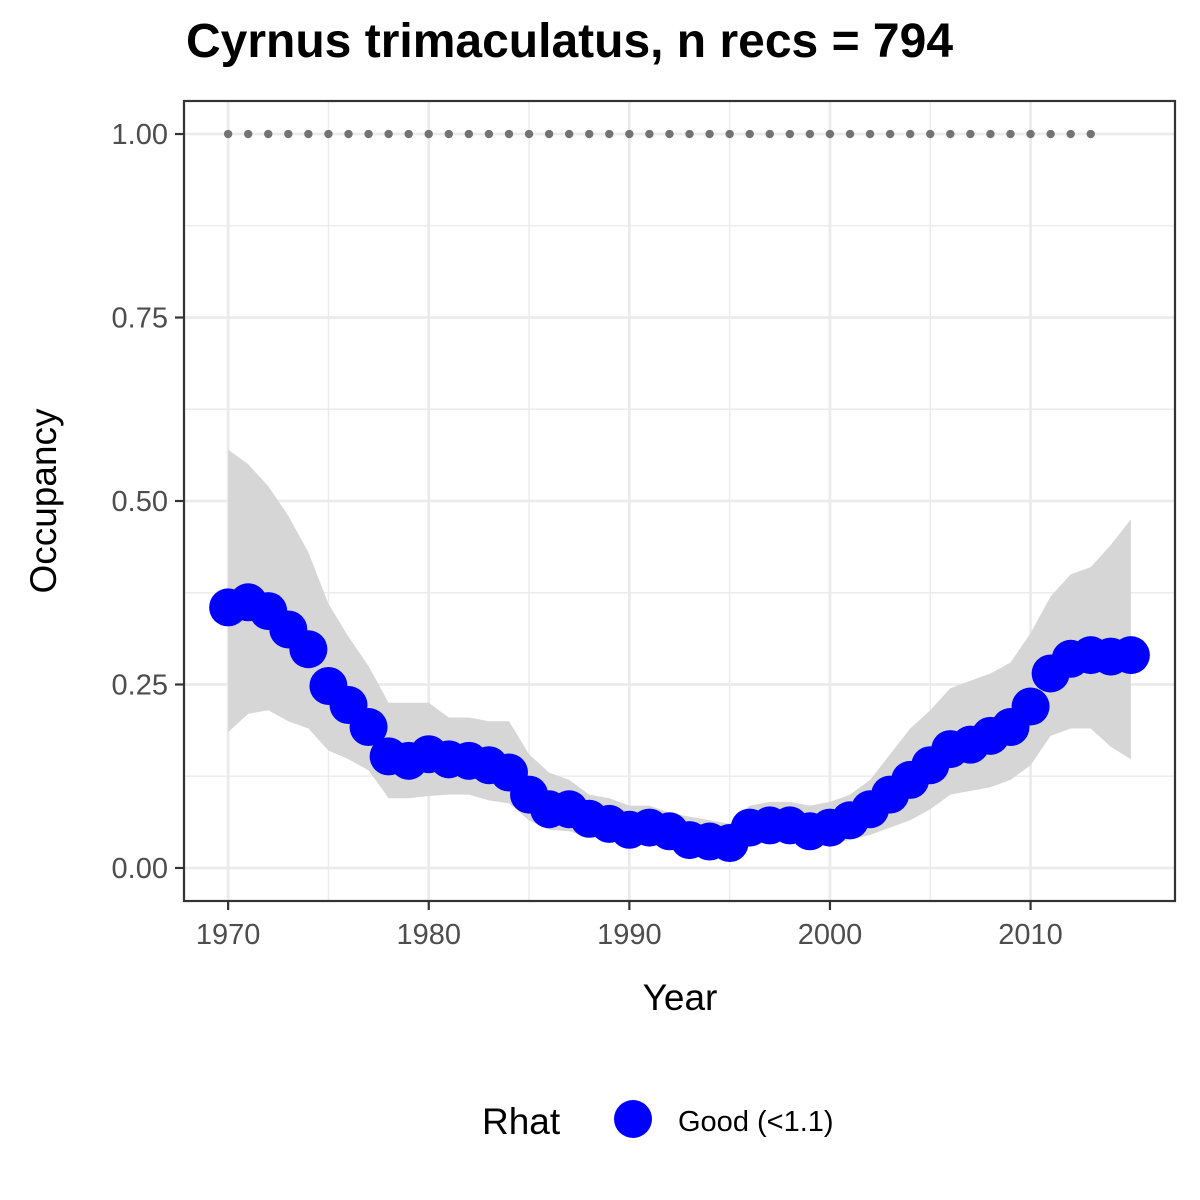  Describe the element at coordinates (629, 935) in the screenshot. I see `x-tick-label: 1990` at that location.